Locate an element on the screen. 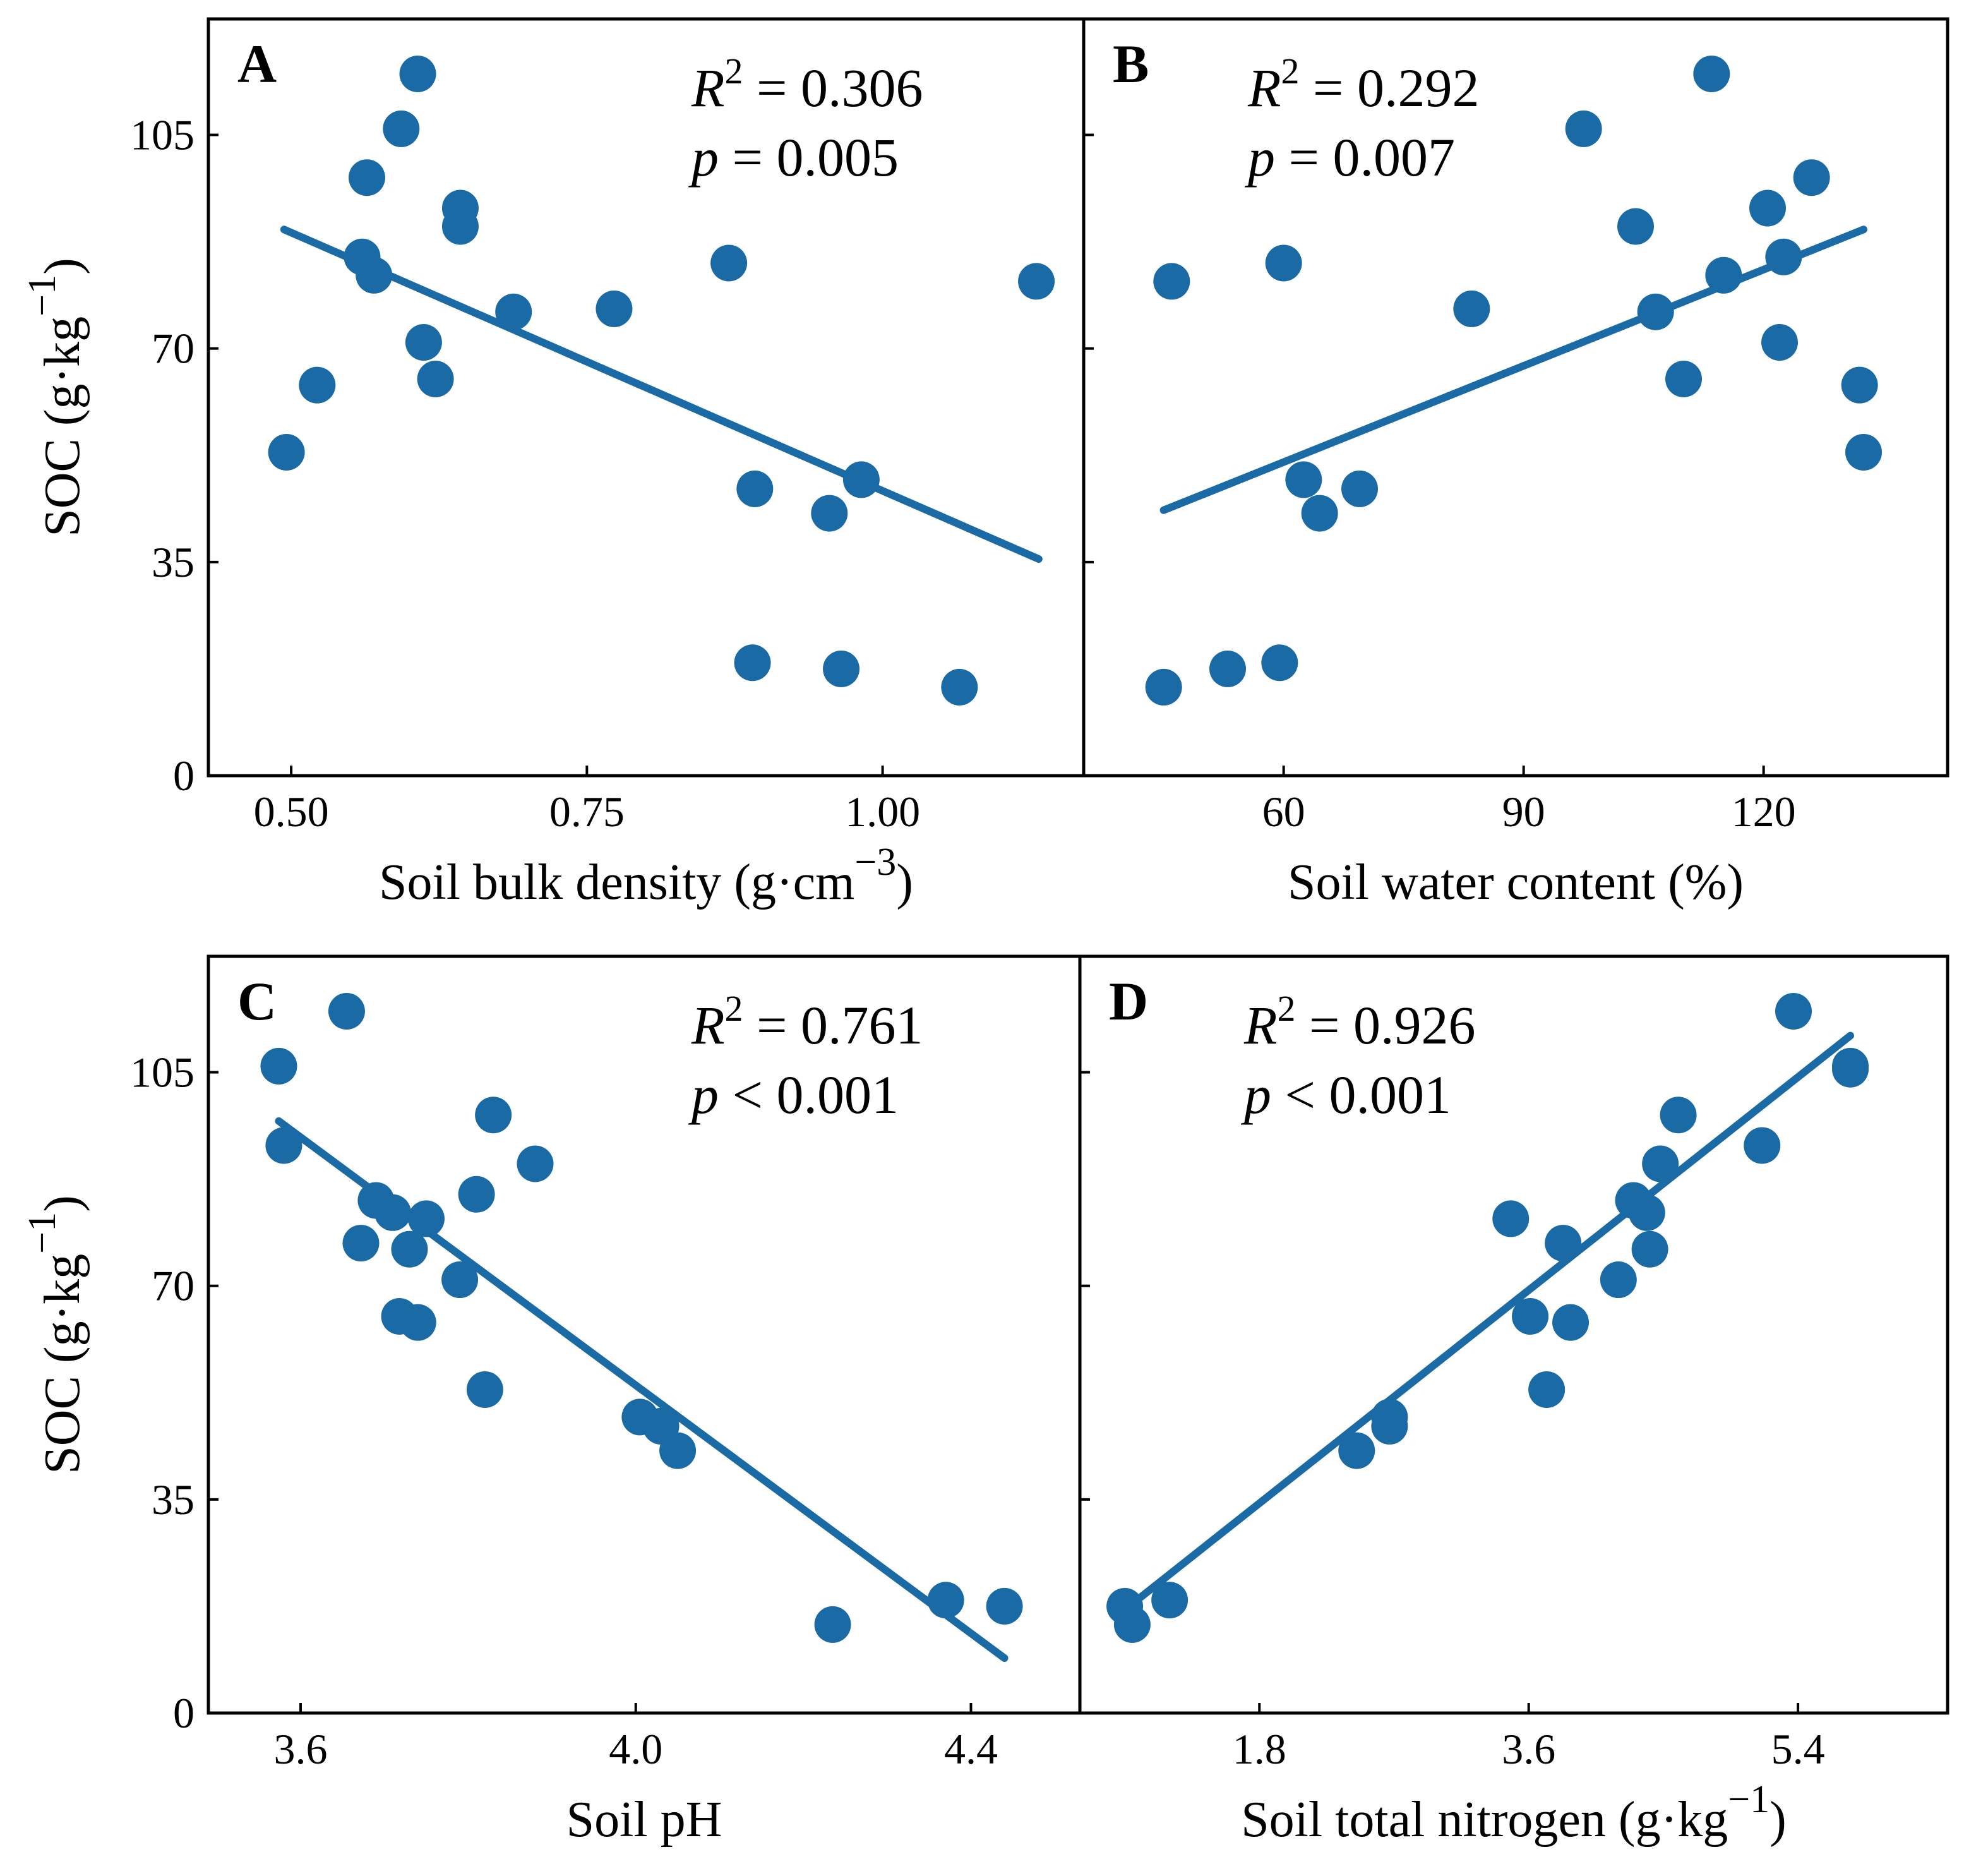 Image resolution: width=1964 pixels, height=1876 pixels. x-tick-label: 3.6 is located at coordinates (300, 1749).